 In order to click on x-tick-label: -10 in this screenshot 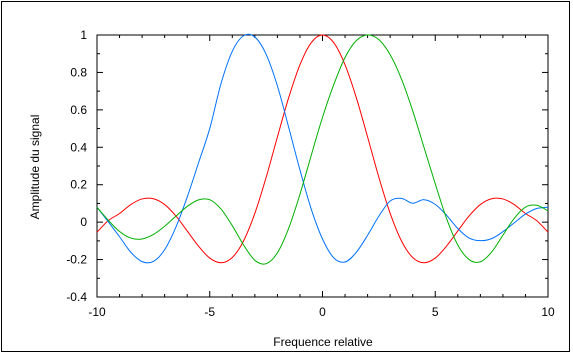, I will do `click(97, 312)`.